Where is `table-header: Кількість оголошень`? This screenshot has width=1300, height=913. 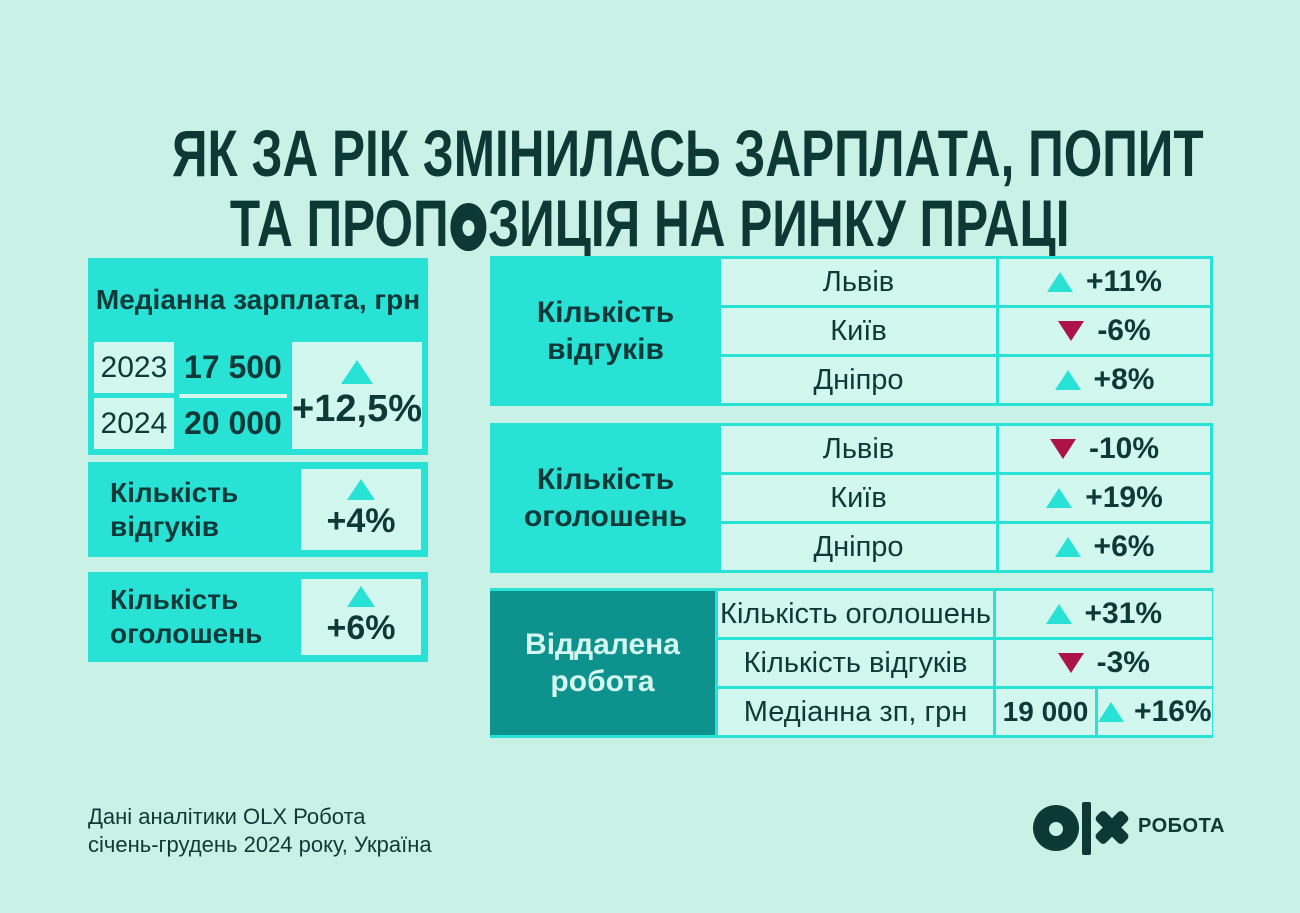 table-header: Кількість оголошень is located at coordinates (605, 498).